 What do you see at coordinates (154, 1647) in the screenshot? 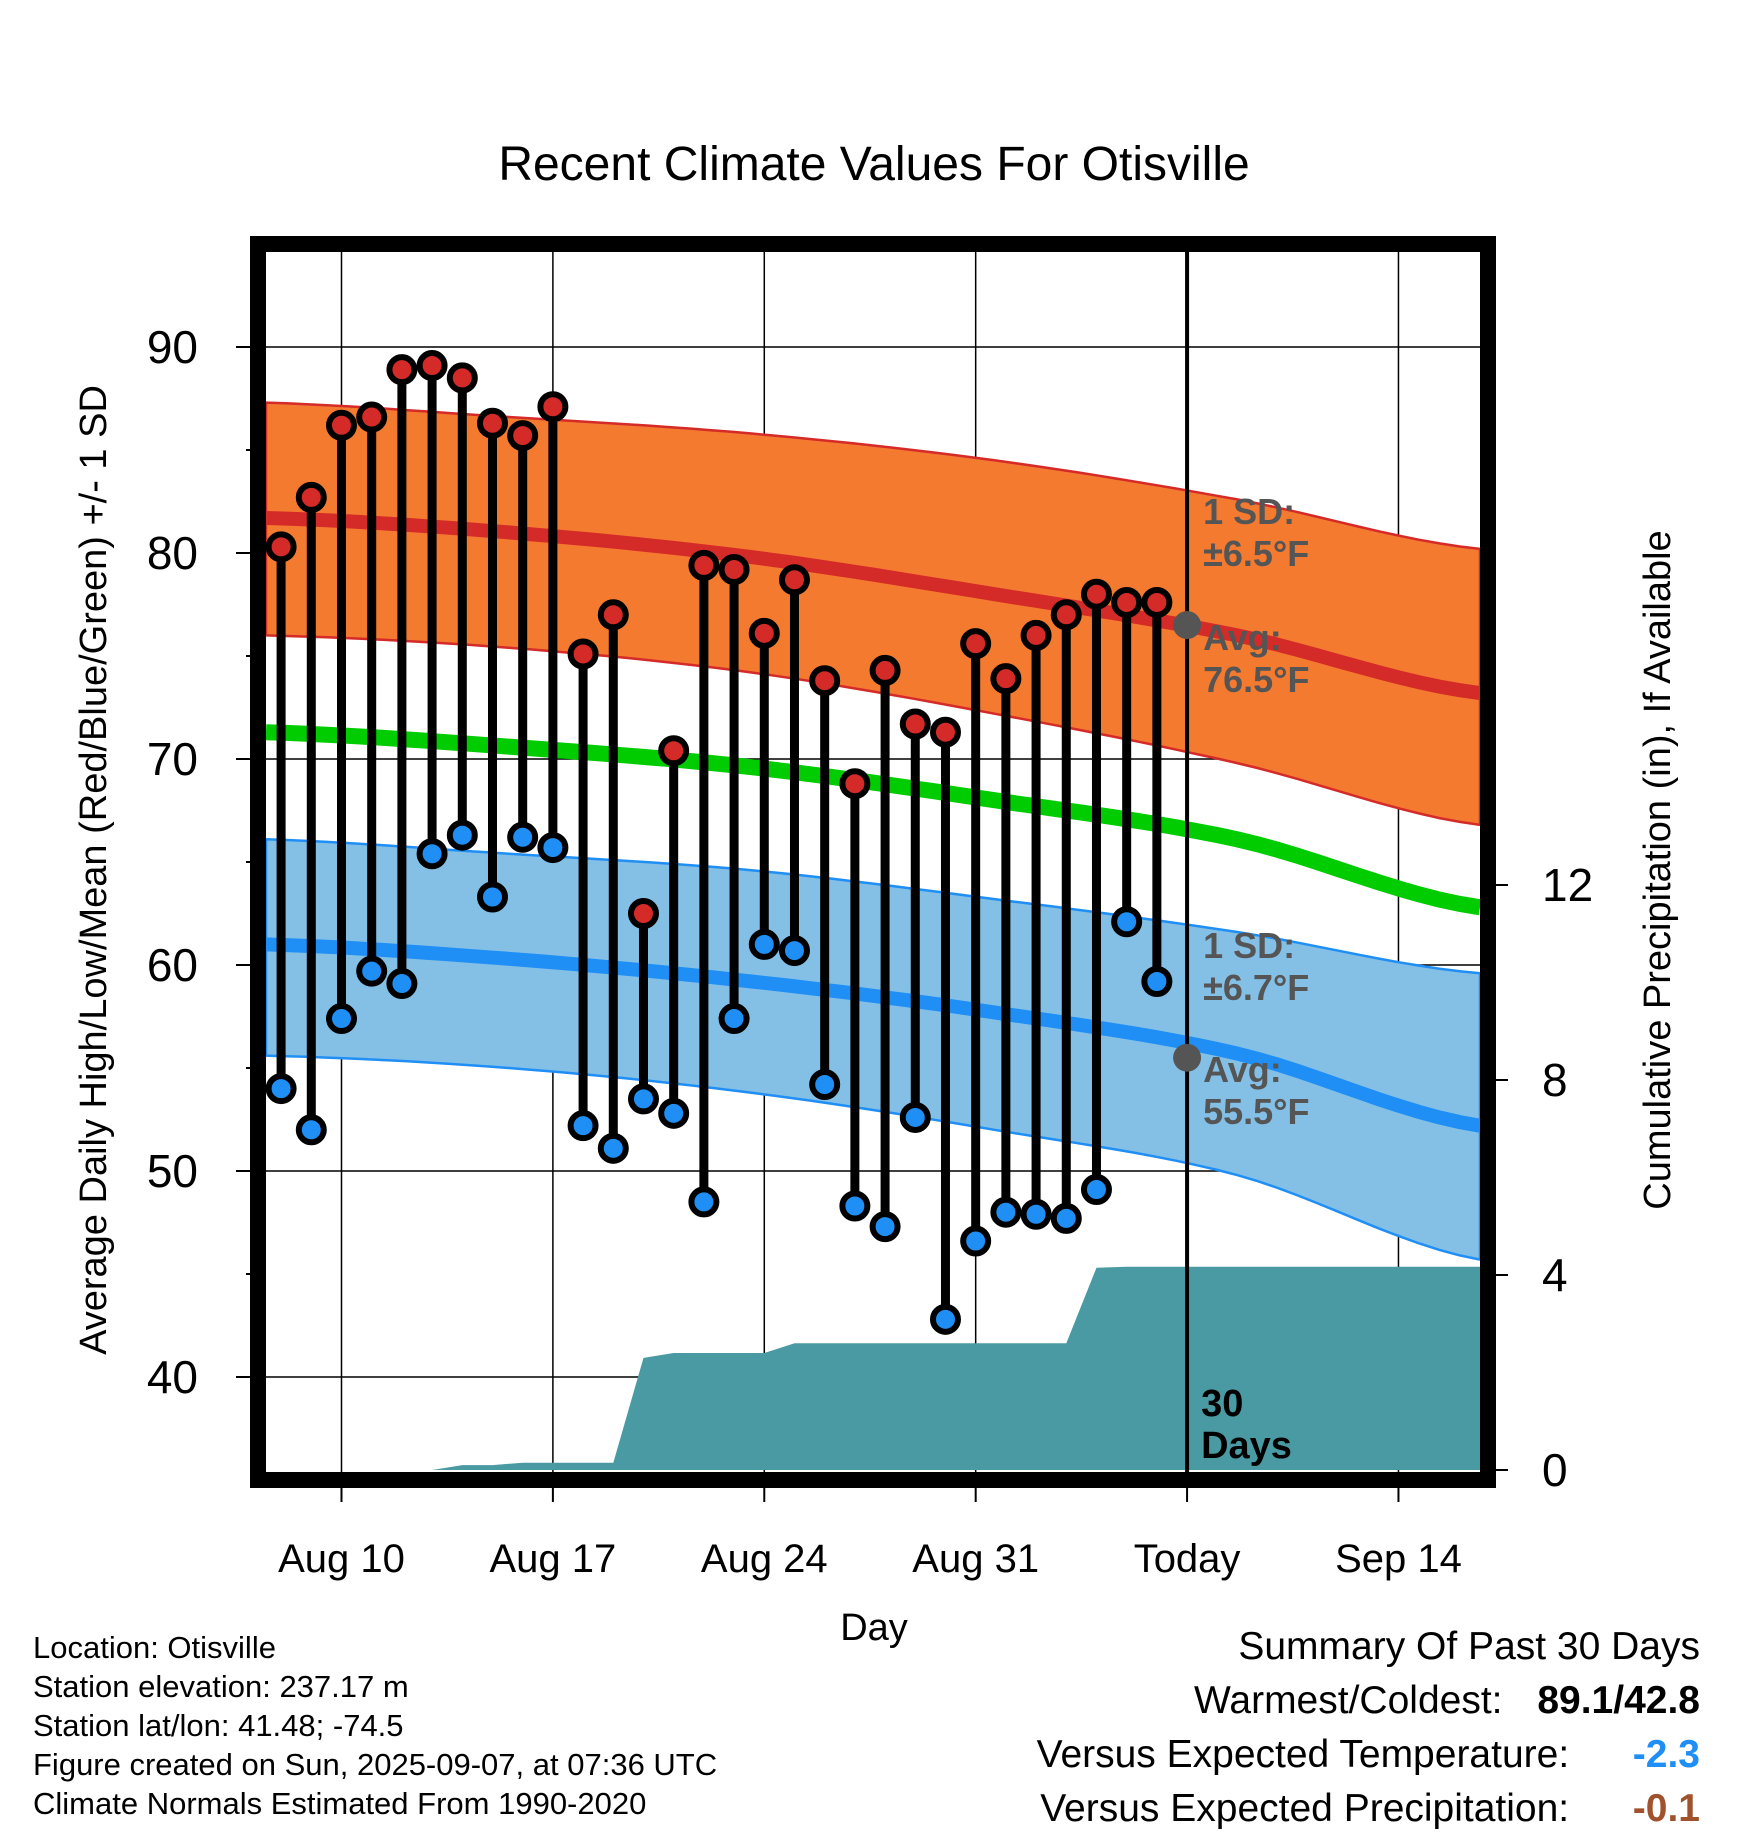
I see `location-text: Location: Otisville` at bounding box center [154, 1647].